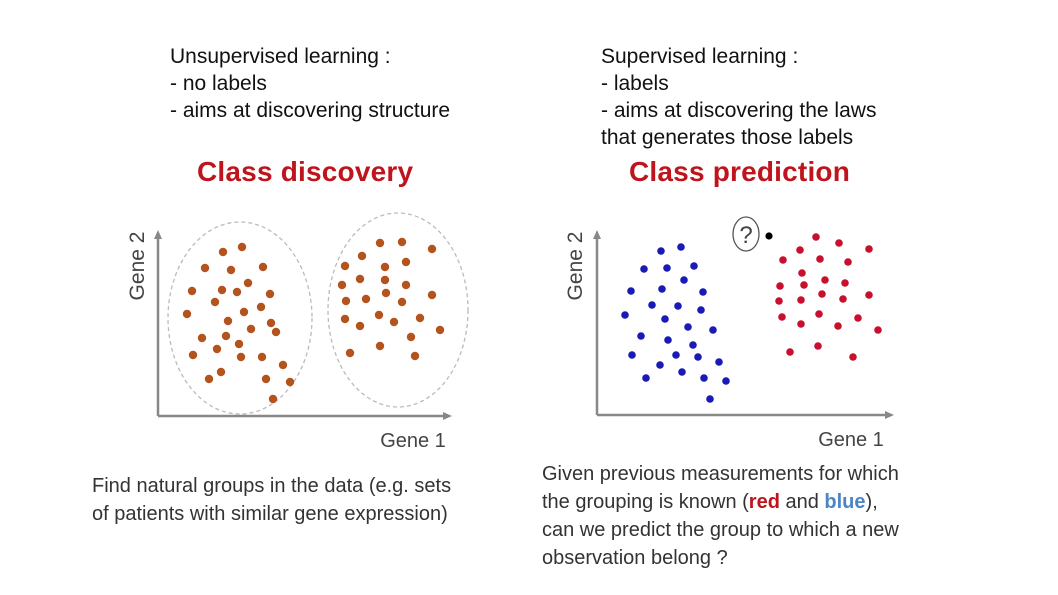  Describe the element at coordinates (851, 440) in the screenshot. I see `x-axis-label: Gene 1` at that location.